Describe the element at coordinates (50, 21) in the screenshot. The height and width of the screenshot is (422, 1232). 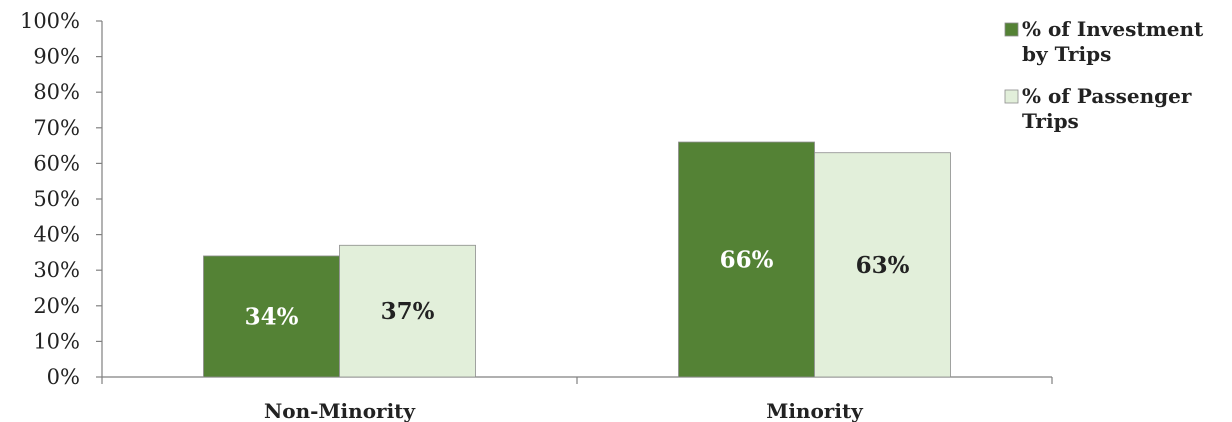
I see `y-tick-label: 100%` at that location.